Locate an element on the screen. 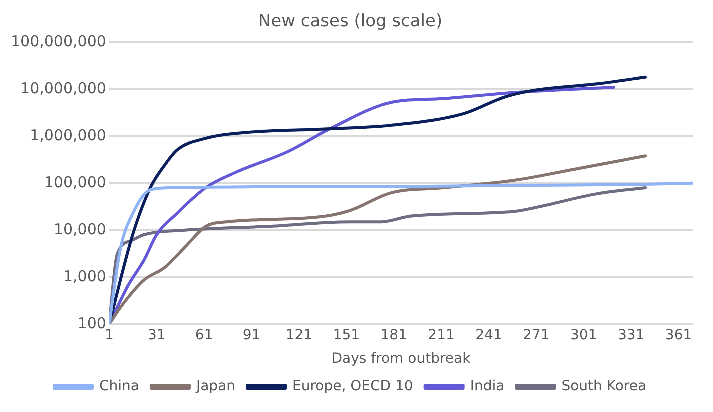 The image size is (713, 412). x-tick-label: 271 is located at coordinates (536, 335).